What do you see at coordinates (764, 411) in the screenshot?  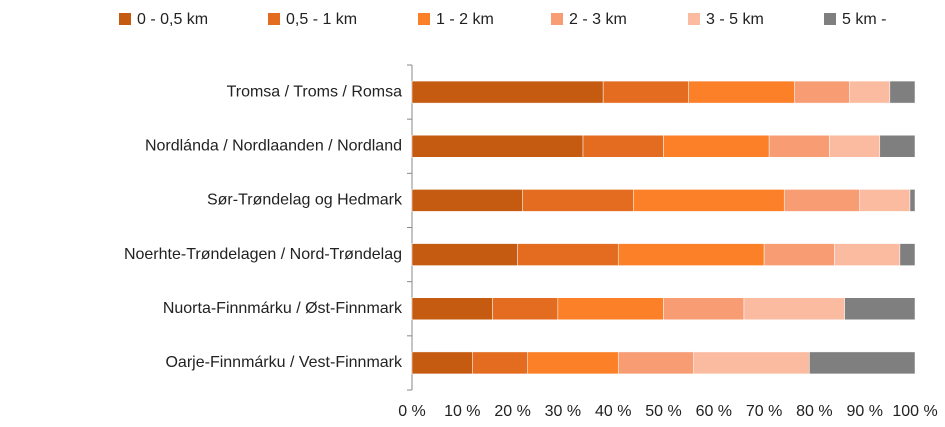 I see `x-tick-label: 70 %` at bounding box center [764, 411].